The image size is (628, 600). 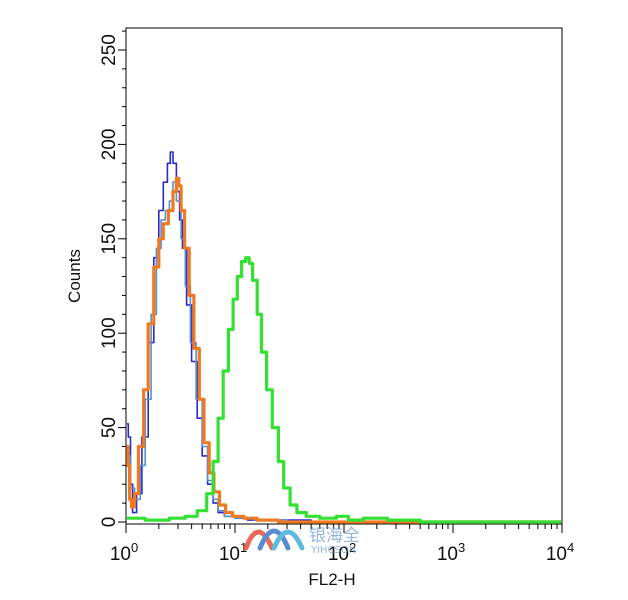 I want to click on yihcson-logo-icon, so click(x=274, y=539).